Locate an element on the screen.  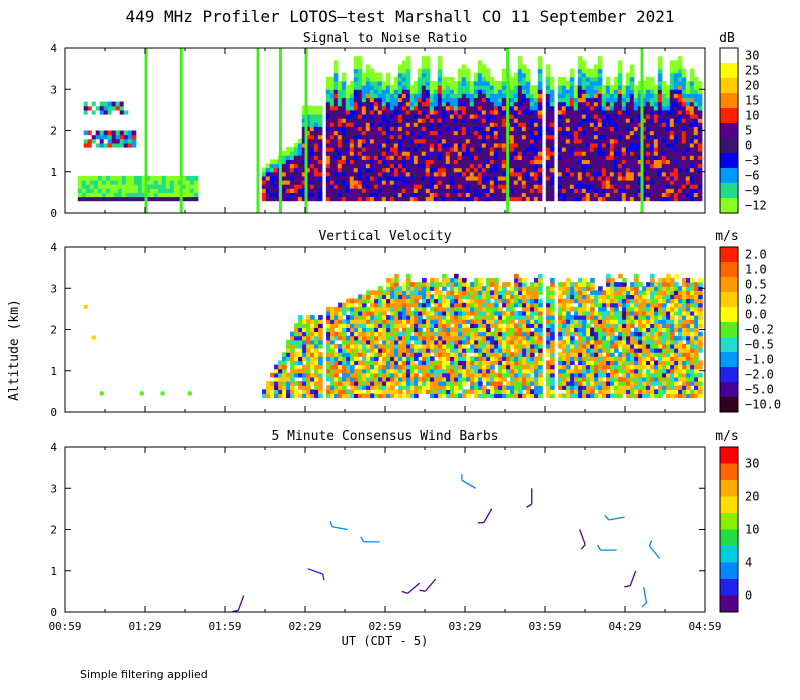
snr-vertical-line is located at coordinates (306, 130).